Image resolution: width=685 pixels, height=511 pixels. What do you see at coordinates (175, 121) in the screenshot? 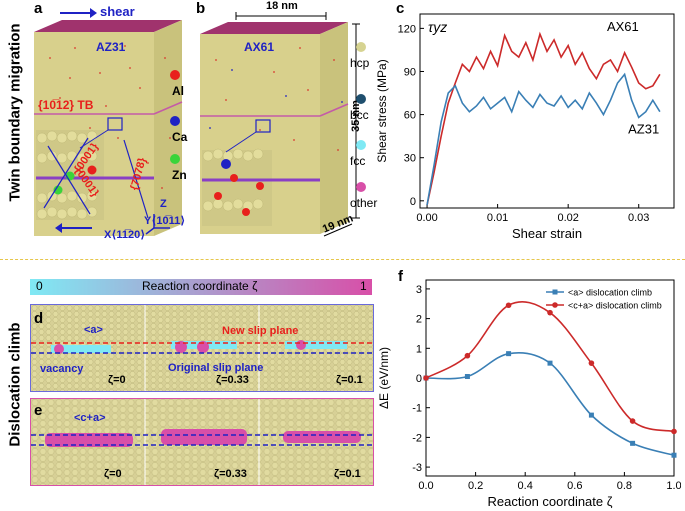
I see `legend-dot-ca` at bounding box center [175, 121].